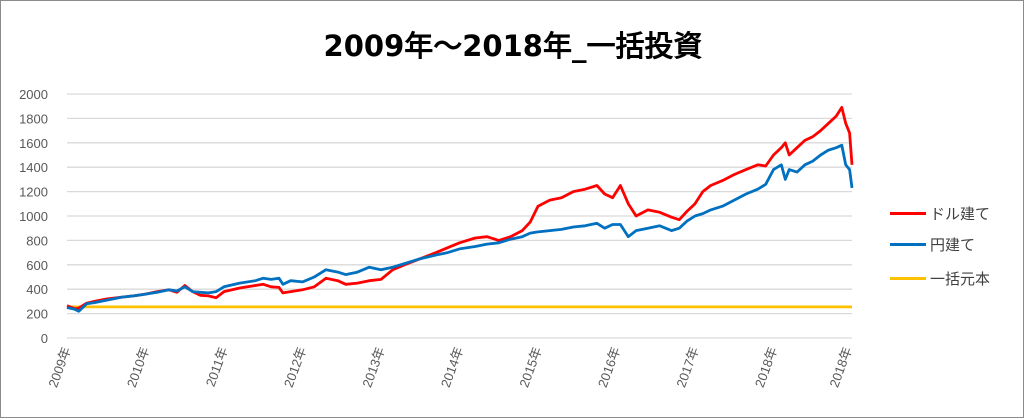 The height and width of the screenshot is (418, 1024). What do you see at coordinates (960, 279) in the screenshot?
I see `legend-label-principal: 一括元本` at bounding box center [960, 279].